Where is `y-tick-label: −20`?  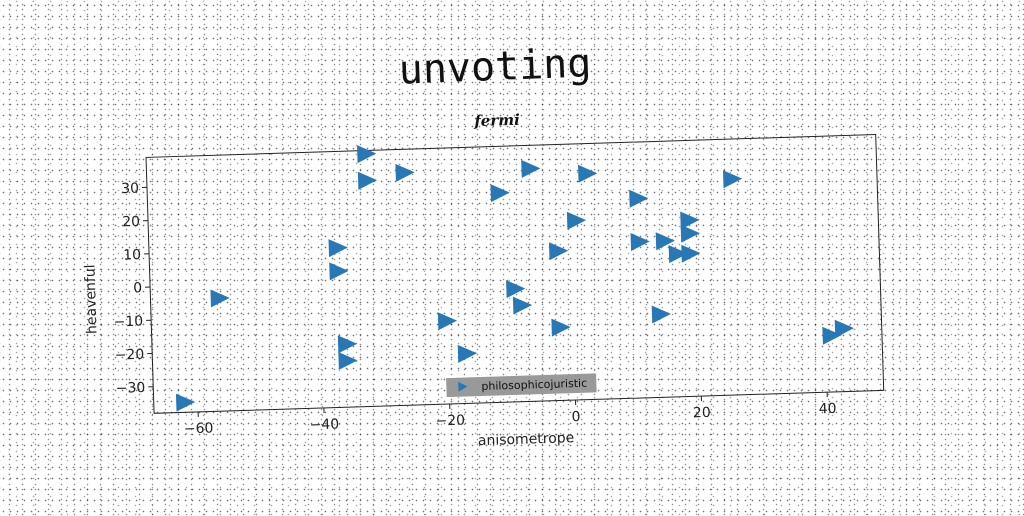 y-tick-label: −20 is located at coordinates (129, 355).